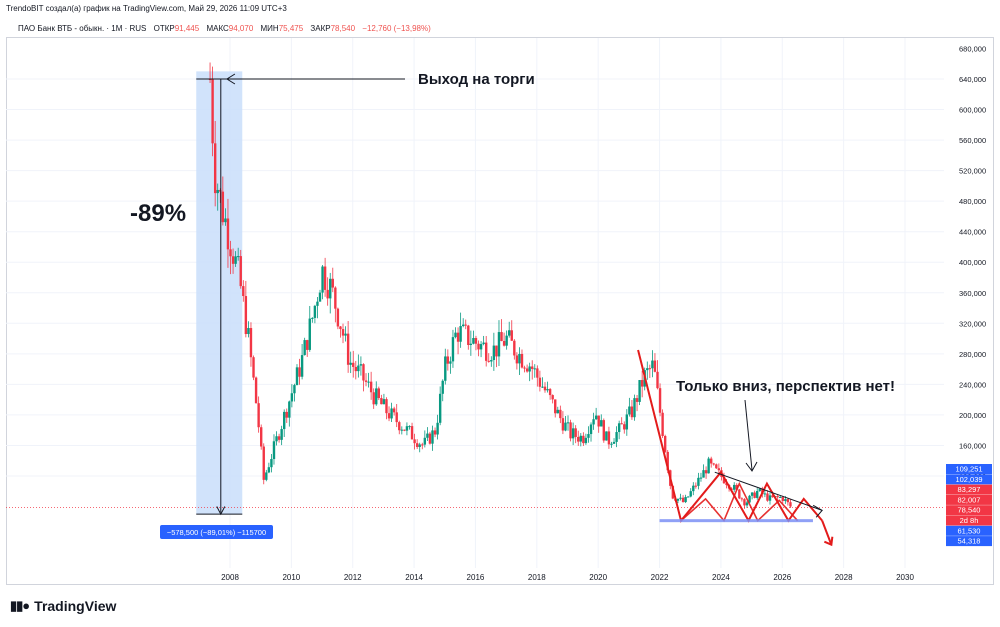 This screenshot has width=1000, height=627. I want to click on price-badge-label: 102,039, so click(968, 479).